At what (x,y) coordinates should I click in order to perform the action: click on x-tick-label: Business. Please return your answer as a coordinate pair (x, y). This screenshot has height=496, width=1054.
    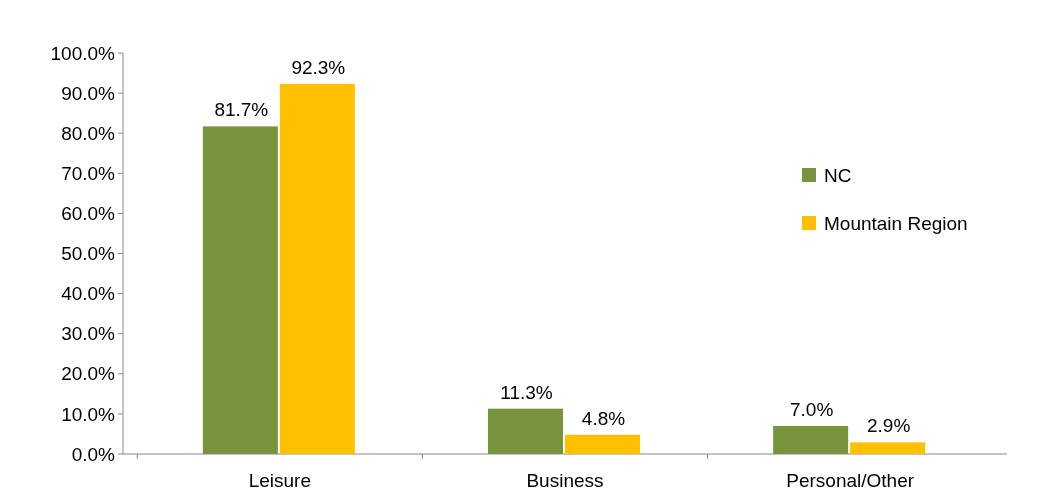
    Looking at the image, I should click on (565, 480).